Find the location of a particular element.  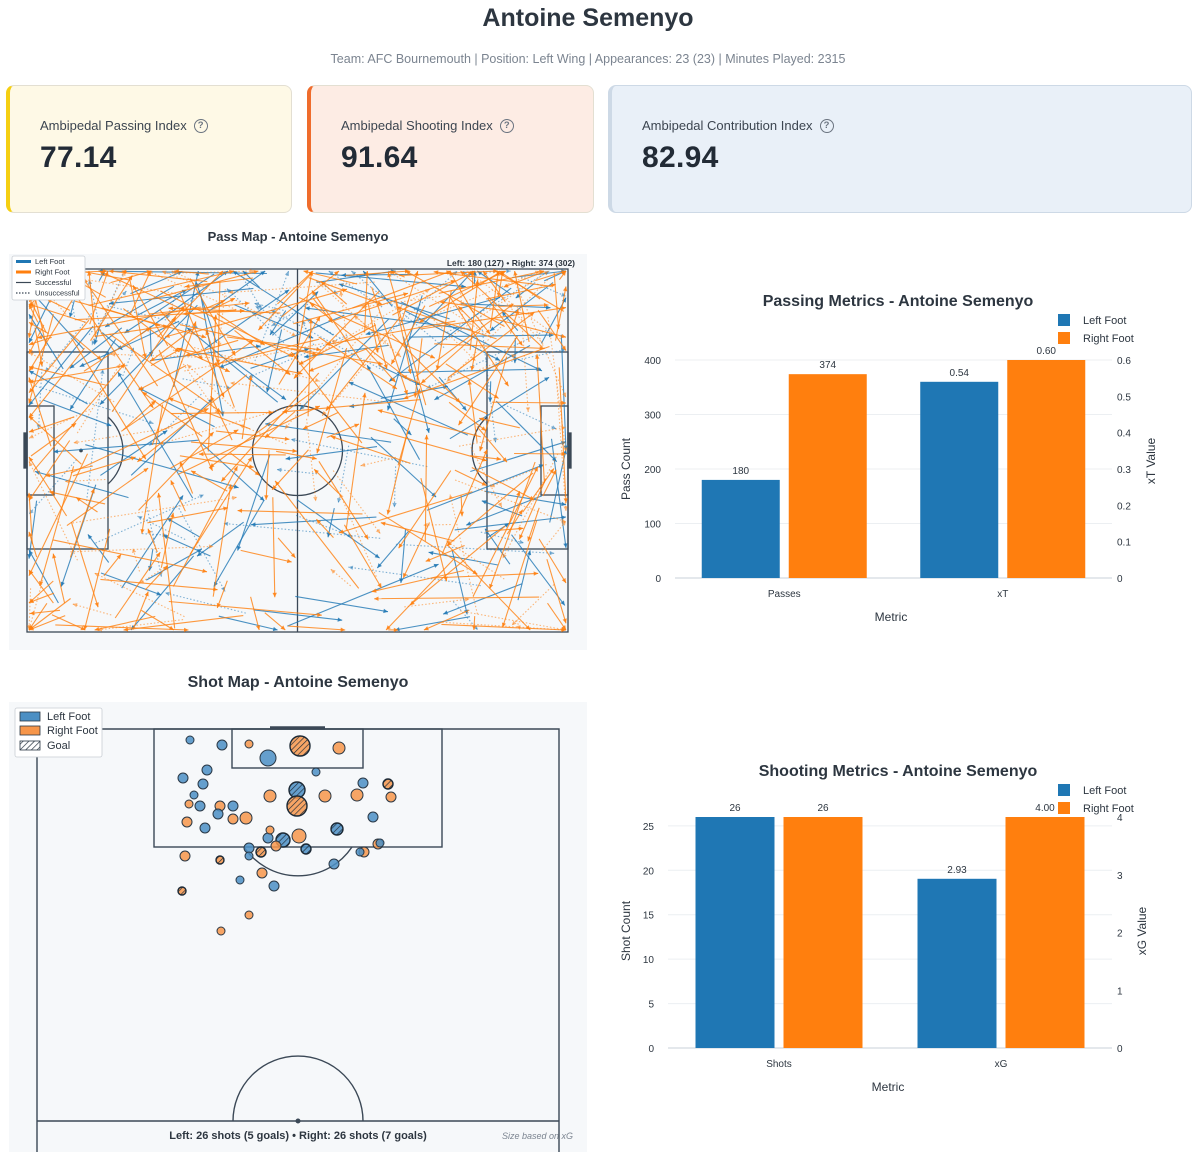

passing-y2axis-label: xT Value is located at coordinates (1151, 461).